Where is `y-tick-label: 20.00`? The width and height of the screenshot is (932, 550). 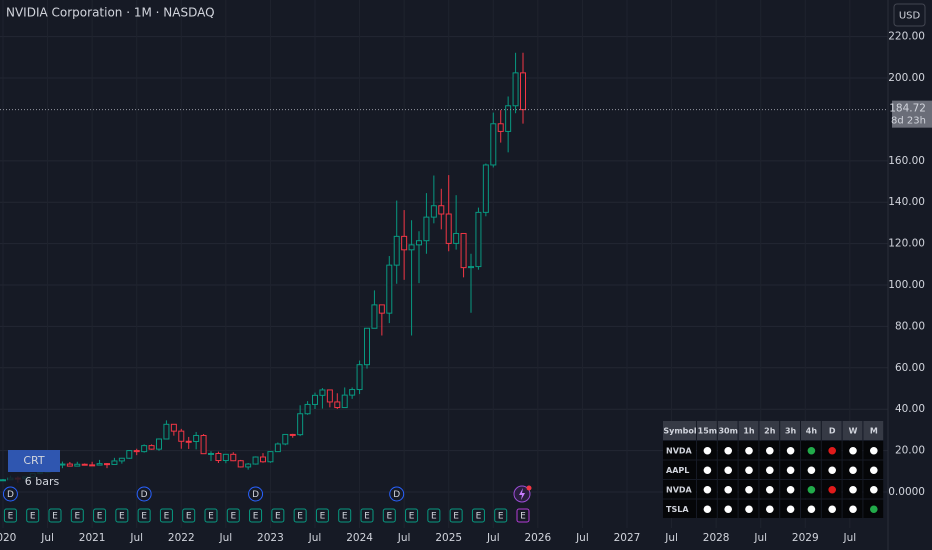 y-tick-label: 20.00 is located at coordinates (910, 451).